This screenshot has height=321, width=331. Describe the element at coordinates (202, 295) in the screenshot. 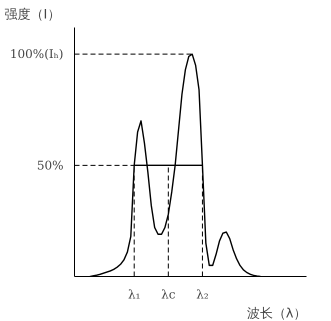

I see `x-tick-label: λ₂` at that location.